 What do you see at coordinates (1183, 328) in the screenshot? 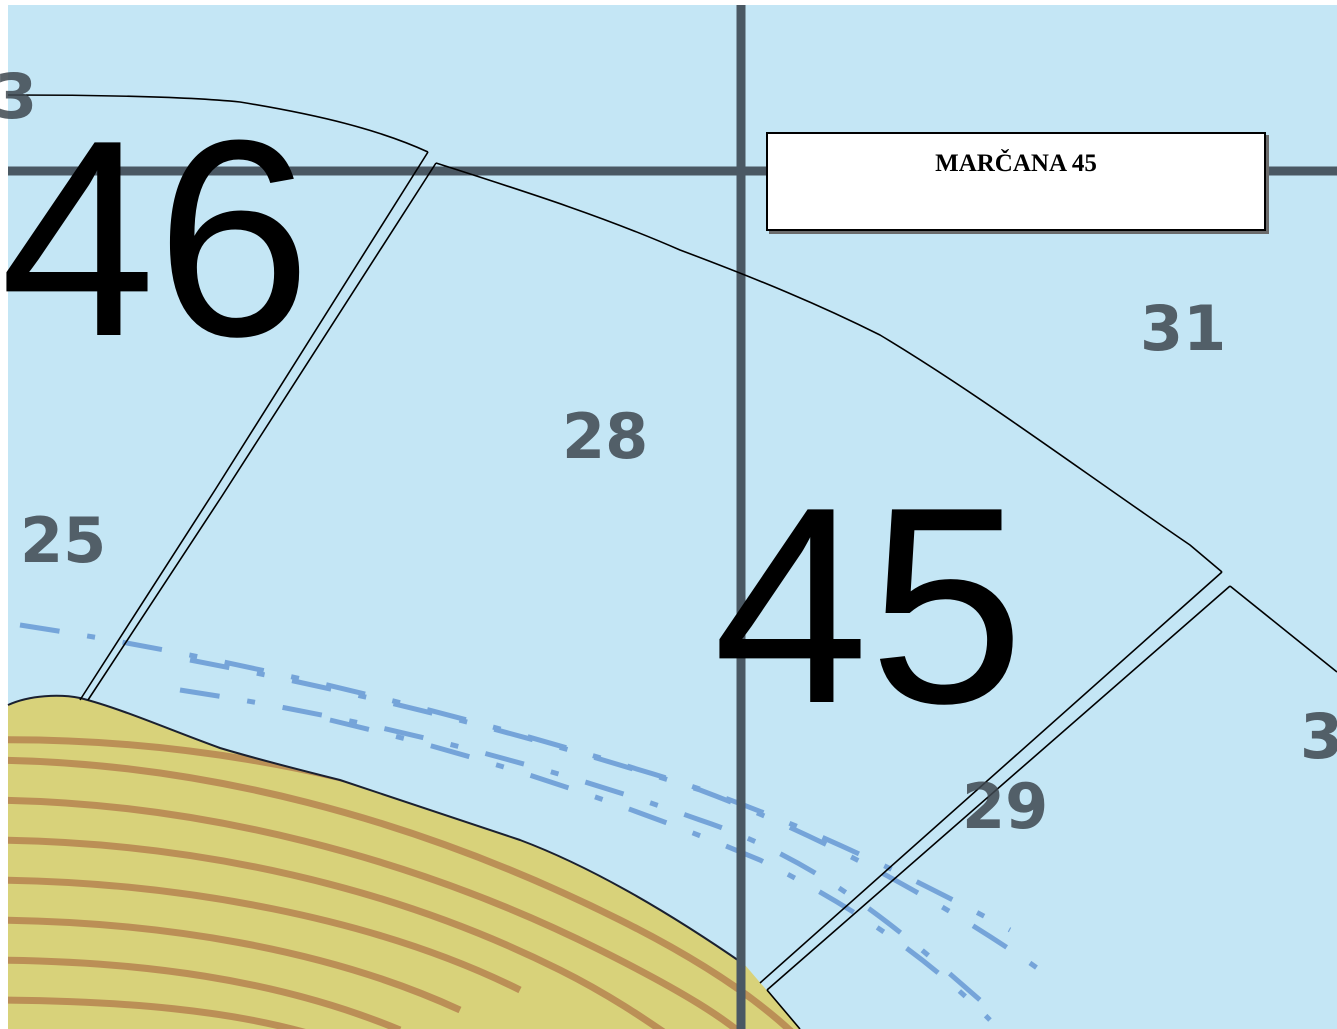
I see `map-label-31: 31` at bounding box center [1183, 328].